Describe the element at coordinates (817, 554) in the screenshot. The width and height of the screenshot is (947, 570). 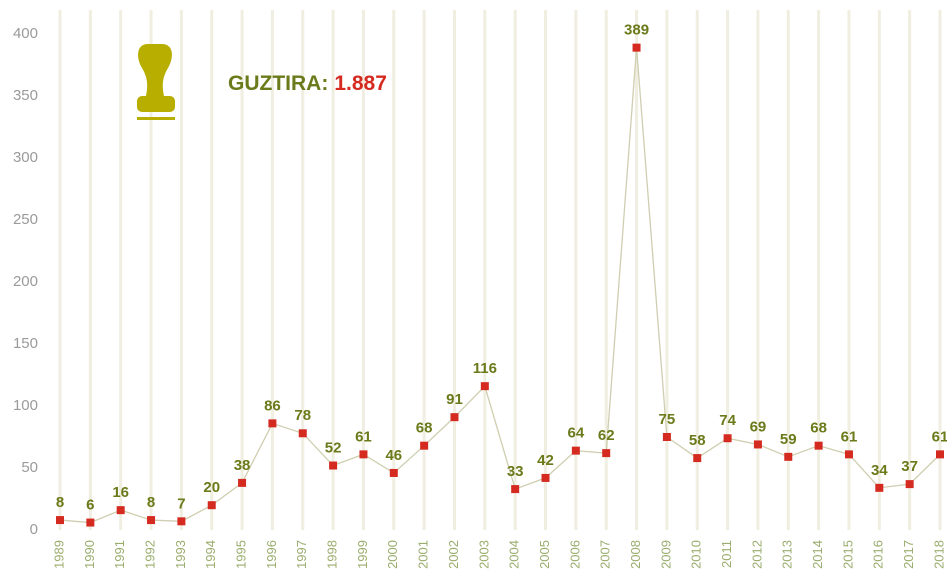
I see `x-tick-label: 2014` at that location.